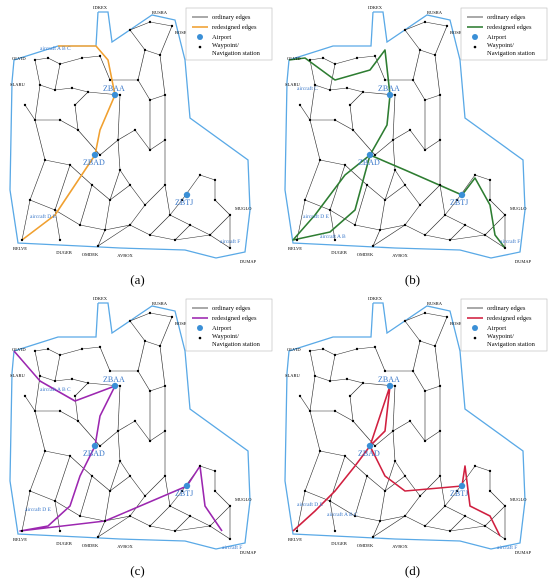  Describe the element at coordinates (518, 208) in the screenshot. I see `boundary-waypoint-label: MUGLO` at that location.